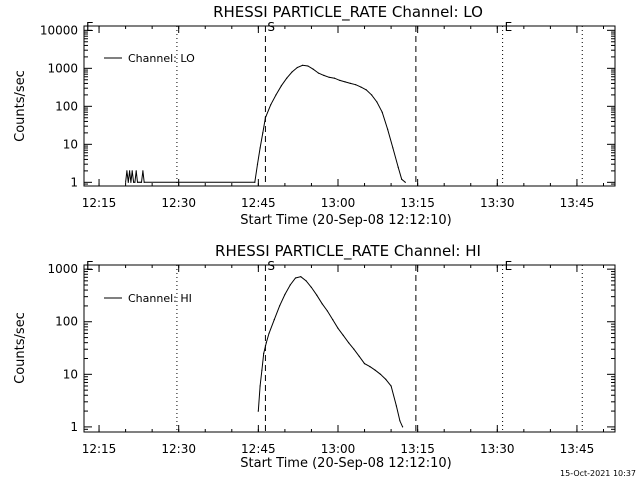 The image size is (640, 480). I want to click on lo-x-axis-label: Start Time (20-Sep-08 12:12:10), so click(345, 220).